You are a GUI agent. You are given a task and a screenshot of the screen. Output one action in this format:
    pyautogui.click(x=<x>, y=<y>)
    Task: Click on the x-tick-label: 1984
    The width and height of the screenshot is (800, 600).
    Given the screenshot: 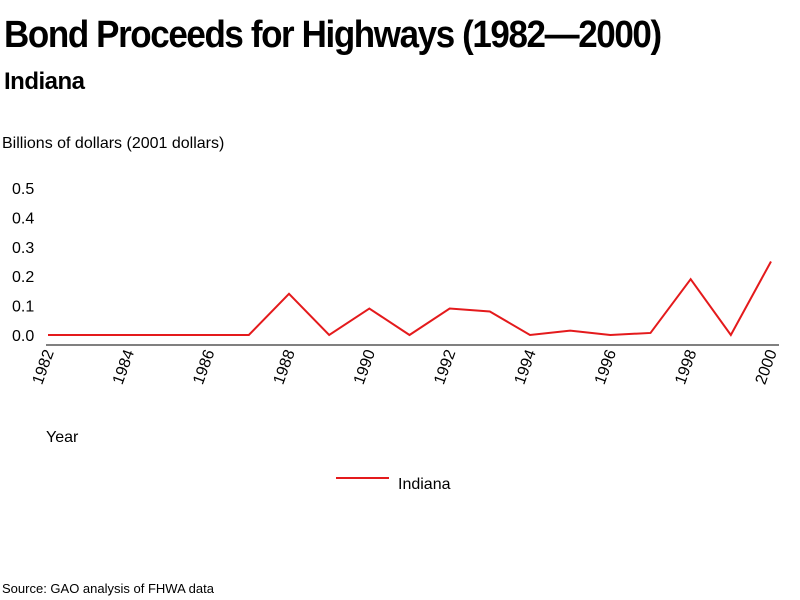 What is the action you would take?
    pyautogui.click(x=124, y=366)
    